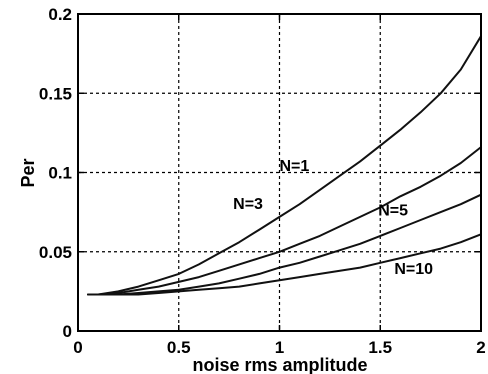  I want to click on x-tick-label: 1.5, so click(380, 347).